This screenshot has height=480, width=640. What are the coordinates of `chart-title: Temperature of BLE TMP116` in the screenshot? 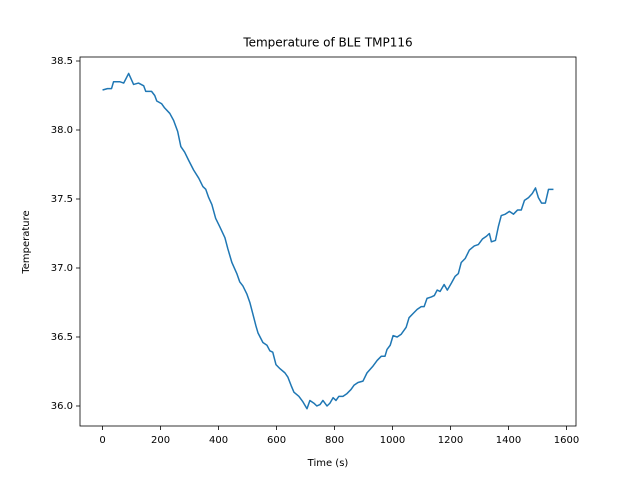 It's located at (327, 43).